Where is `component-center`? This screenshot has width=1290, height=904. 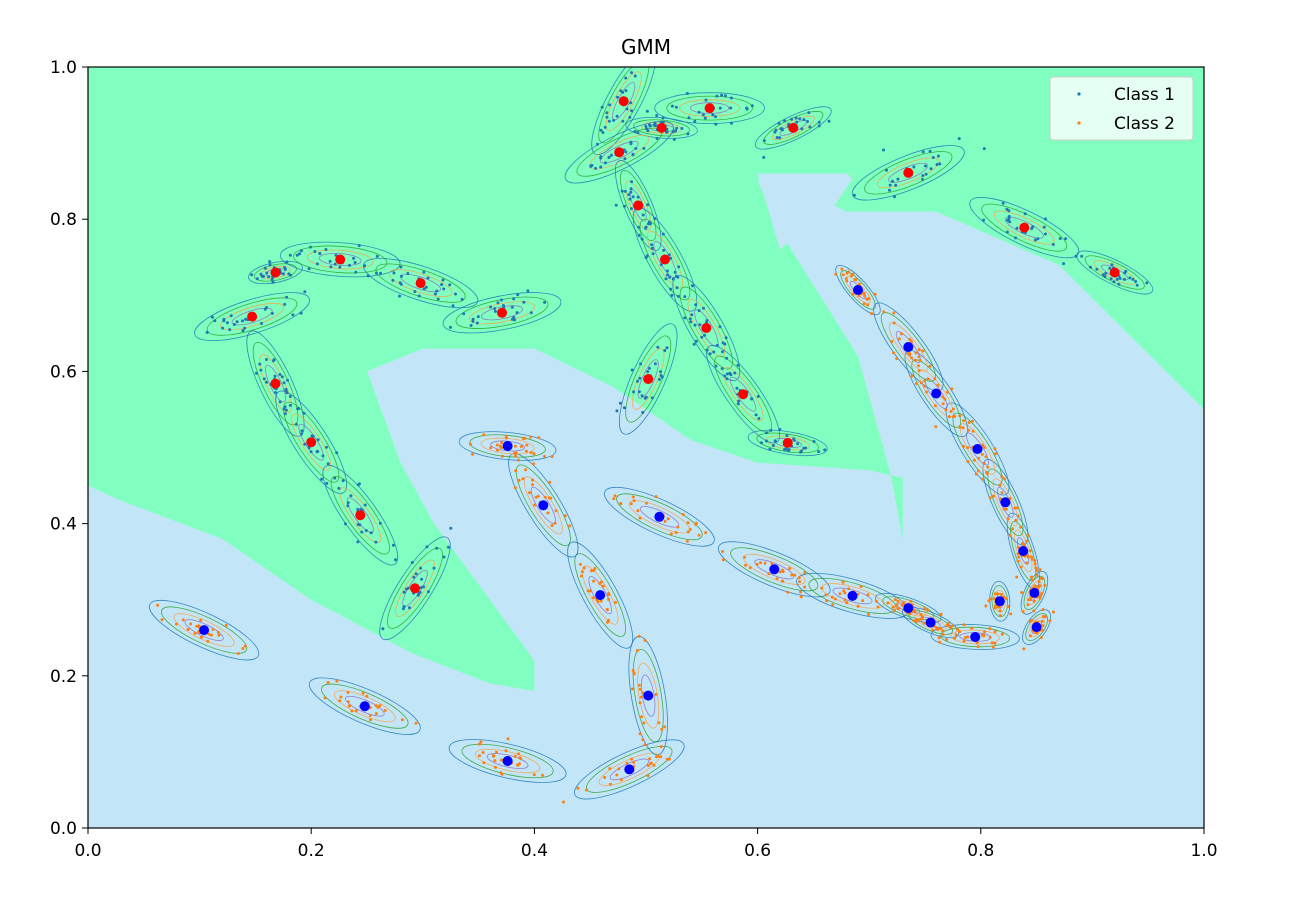 component-center is located at coordinates (793, 127).